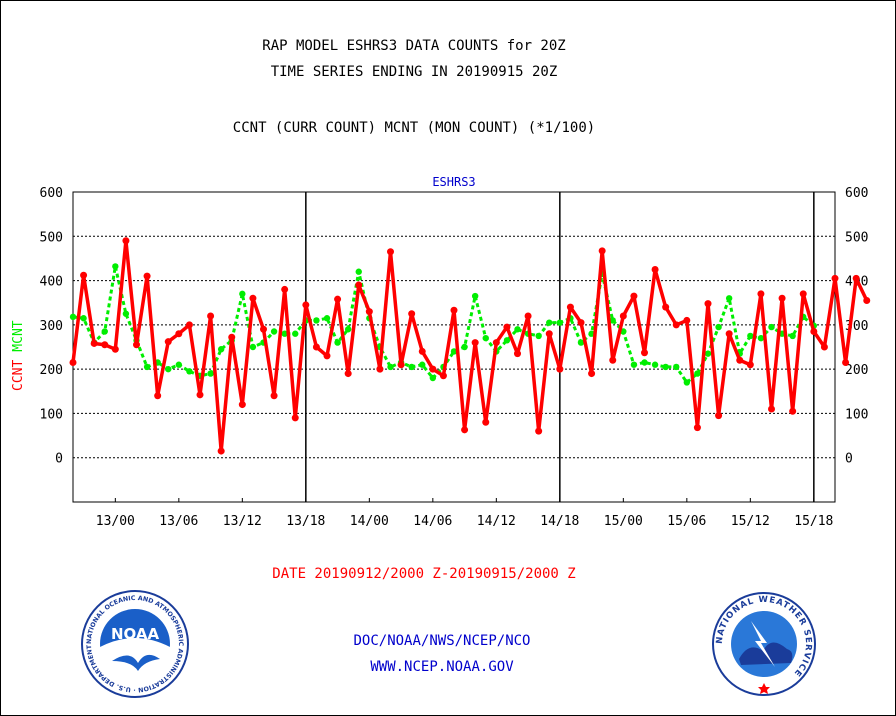 This screenshot has height=716, width=896. I want to click on x-tick-label: 13/18, so click(305, 521).